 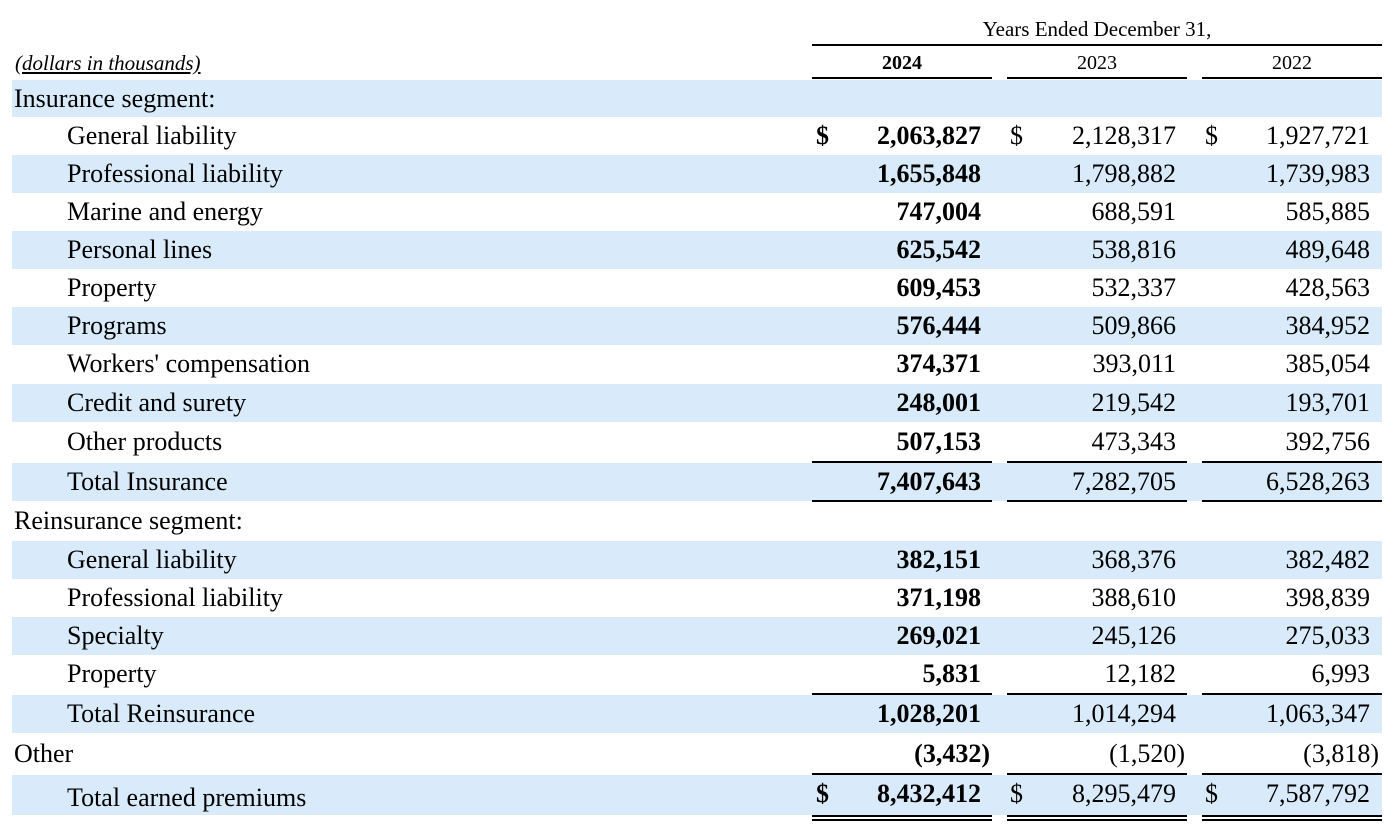 What do you see at coordinates (929, 793) in the screenshot?
I see `value-2024: 8,432,412` at bounding box center [929, 793].